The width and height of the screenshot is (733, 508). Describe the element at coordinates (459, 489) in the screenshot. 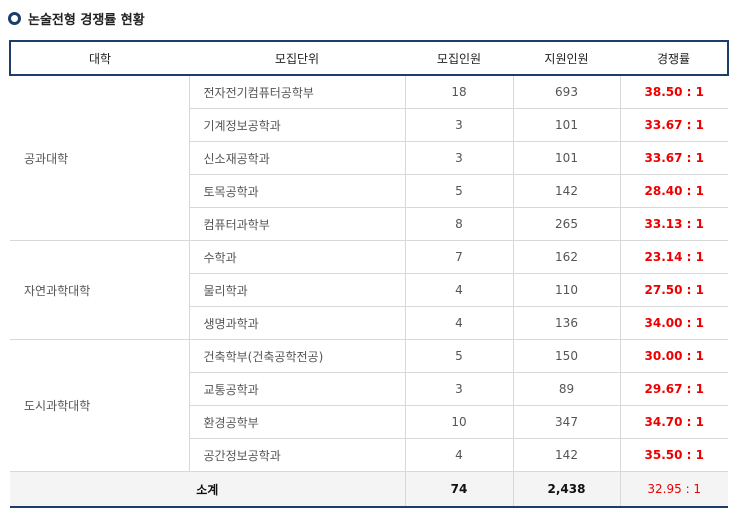

I see `total-quota: 74` at that location.